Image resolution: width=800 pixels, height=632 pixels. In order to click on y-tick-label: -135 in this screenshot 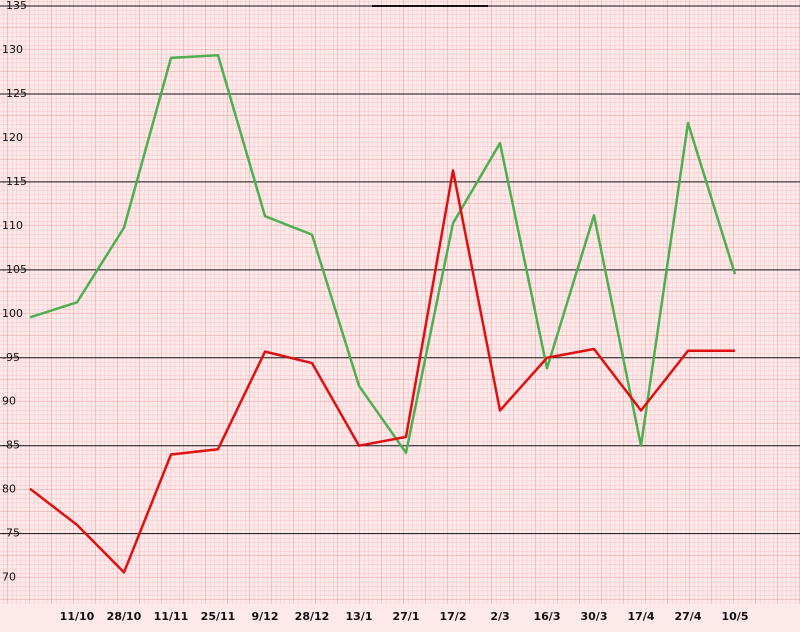, I will do `click(14, 6)`.